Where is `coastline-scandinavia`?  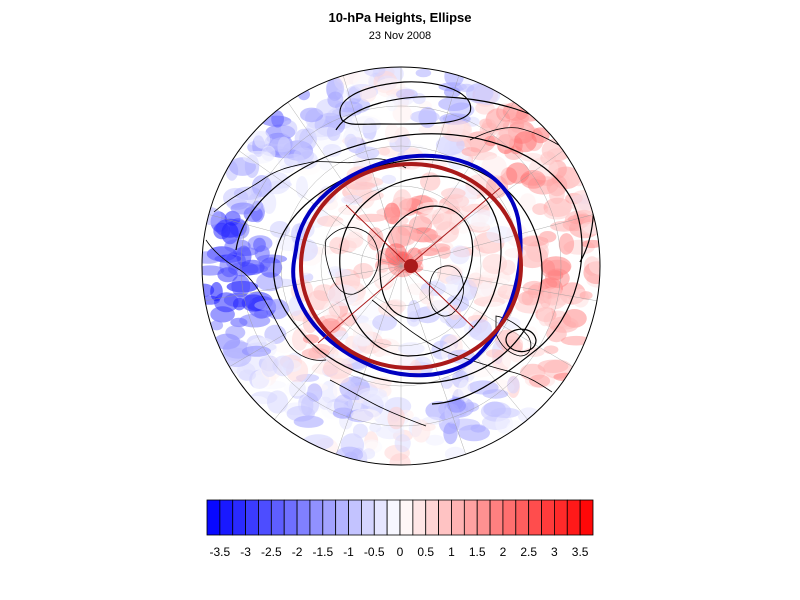
coastline-scandinavia is located at coordinates (513, 336).